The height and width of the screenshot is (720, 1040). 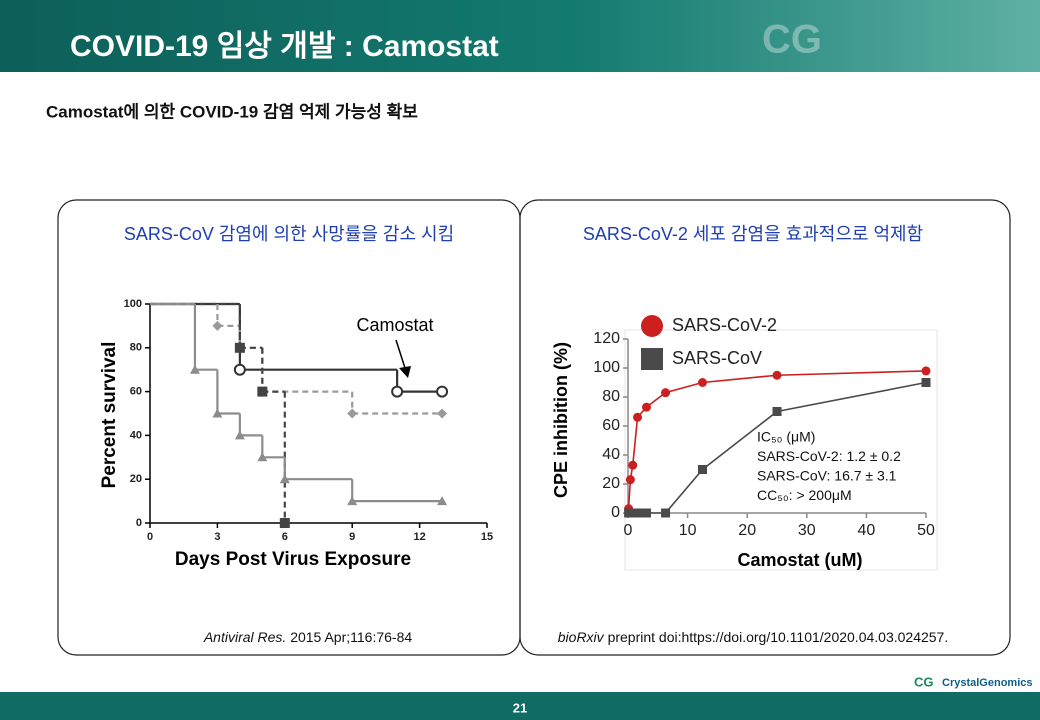 What do you see at coordinates (867, 530) in the screenshot?
I see `x-tick-label: 40` at bounding box center [867, 530].